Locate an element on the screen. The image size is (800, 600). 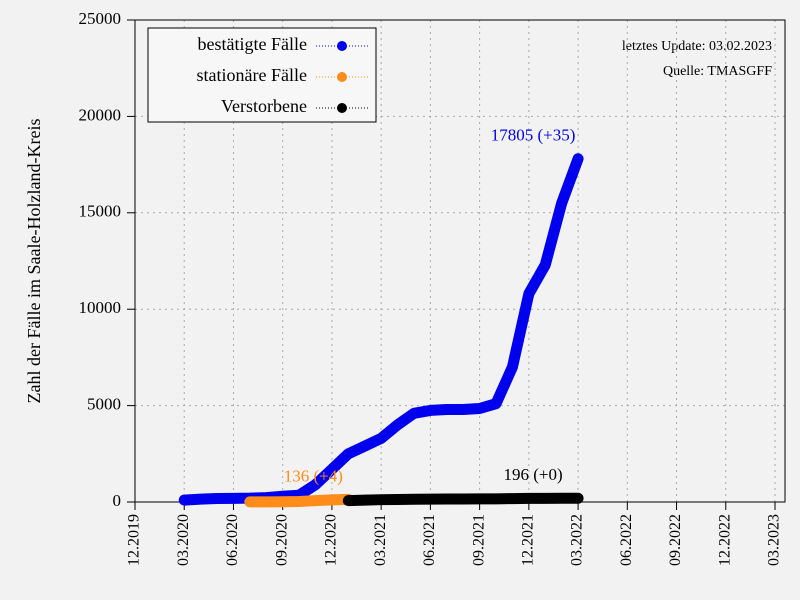
x-tick-label: 03.2022 is located at coordinates (577, 540).